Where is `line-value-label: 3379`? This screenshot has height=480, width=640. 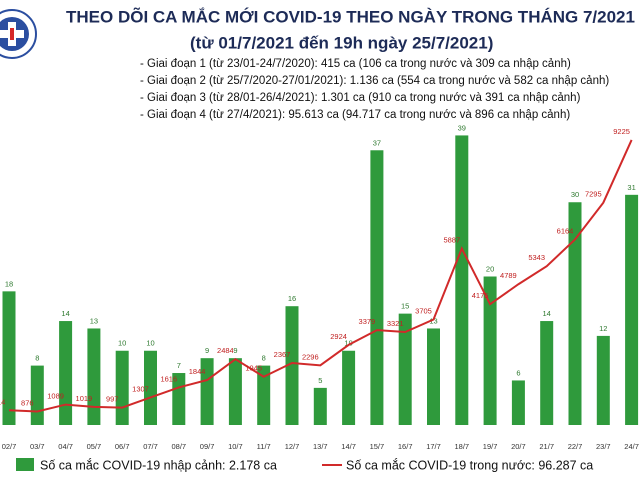 line-value-label: 3379 is located at coordinates (367, 321).